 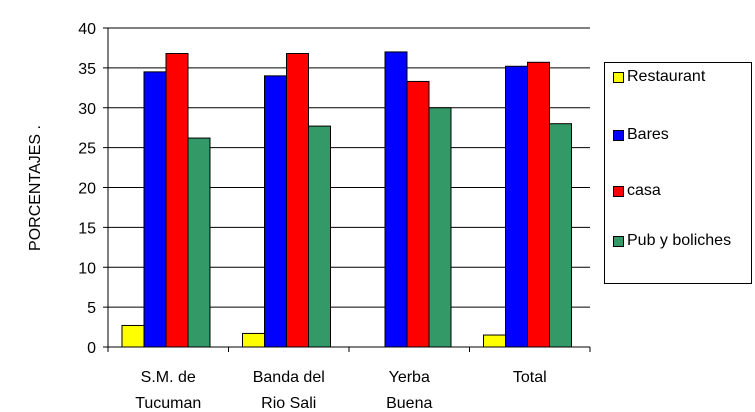 I want to click on y-tick-label: 0, so click(x=91, y=348).